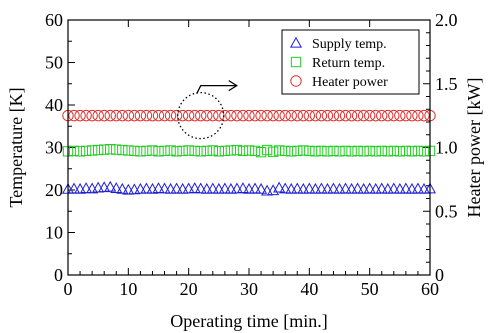  Describe the element at coordinates (296, 81) in the screenshot. I see `legend-marker` at that location.